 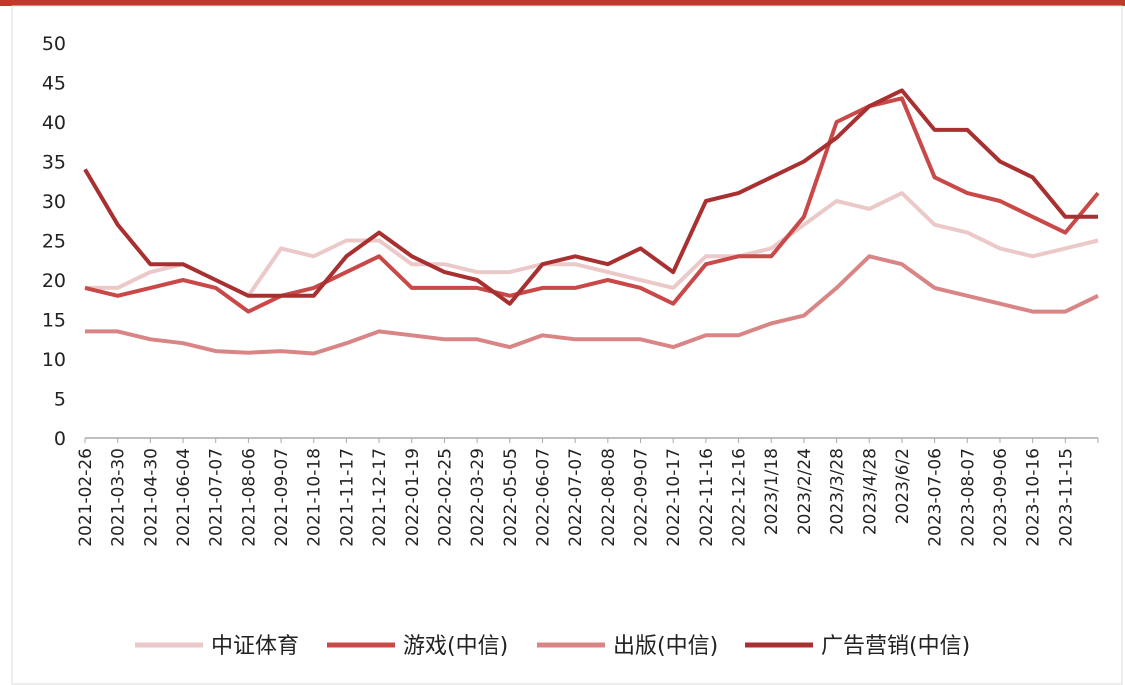 What do you see at coordinates (838, 491) in the screenshot?
I see `x-tick-label: 2023/3/28` at bounding box center [838, 491].